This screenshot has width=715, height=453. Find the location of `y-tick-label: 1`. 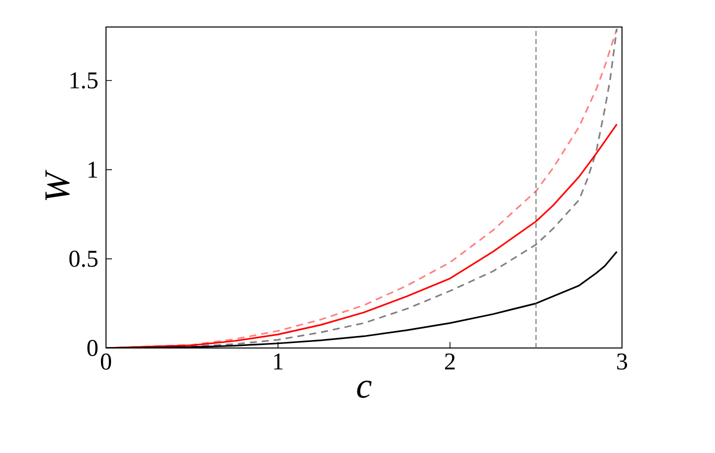

y-tick-label: 1 is located at coordinates (93, 170).